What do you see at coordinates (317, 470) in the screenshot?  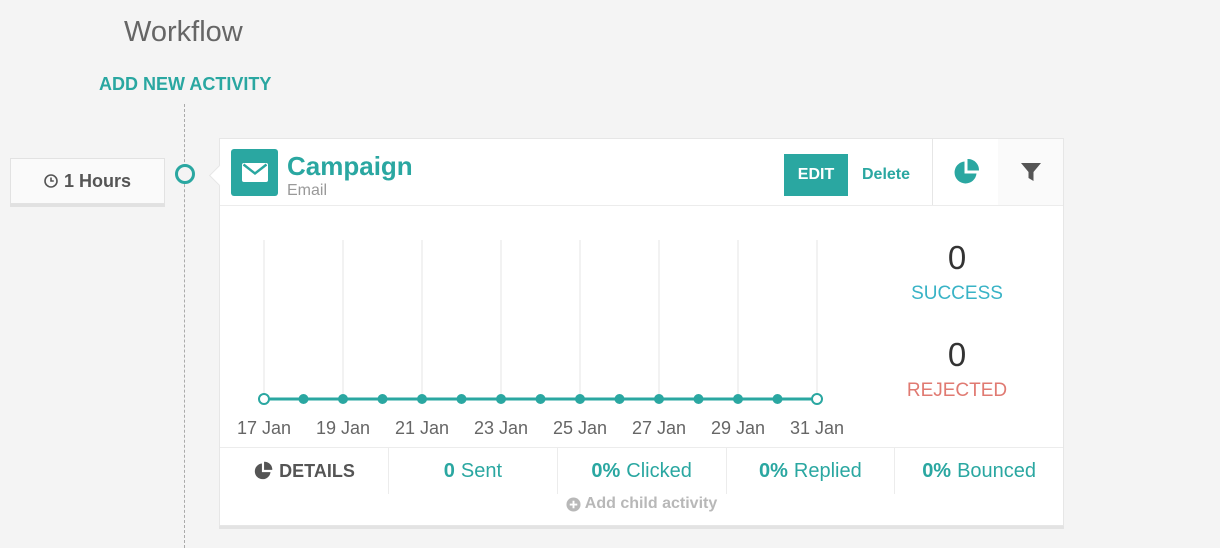 I see `details-label: DETAILS` at bounding box center [317, 470].